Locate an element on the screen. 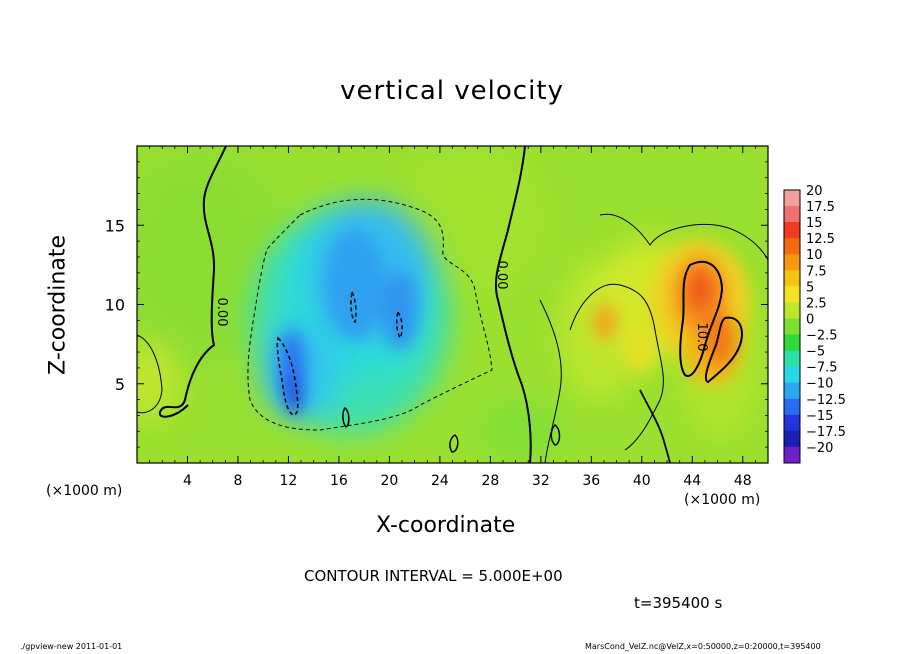 The width and height of the screenshot is (904, 654). x-unit-label-right: (×1000 m) is located at coordinates (722, 500).